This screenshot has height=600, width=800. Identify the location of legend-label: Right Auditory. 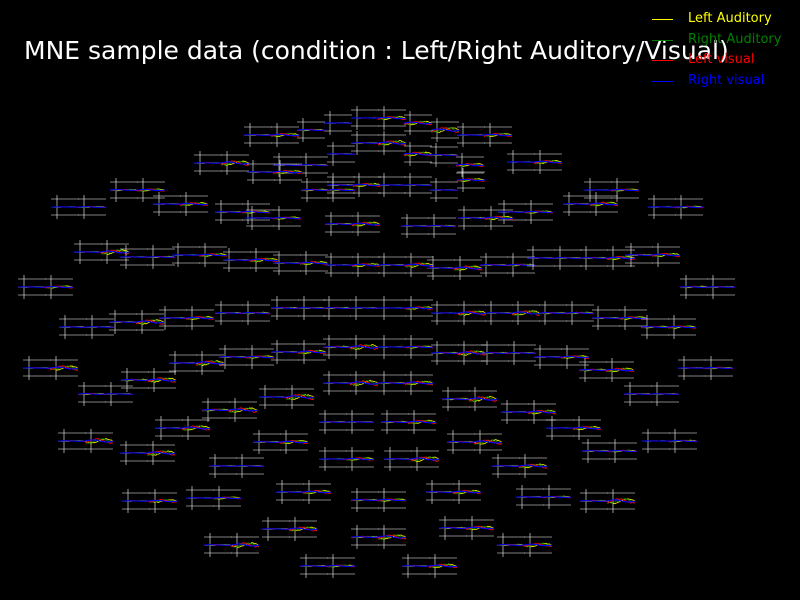
(735, 39).